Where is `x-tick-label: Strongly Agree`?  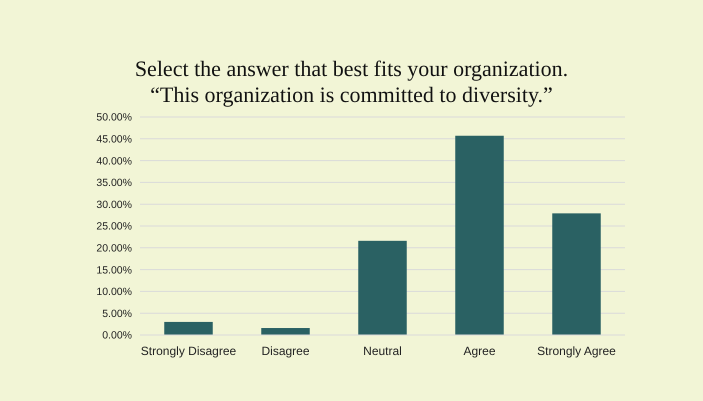
x-tick-label: Strongly Agree is located at coordinates (576, 351).